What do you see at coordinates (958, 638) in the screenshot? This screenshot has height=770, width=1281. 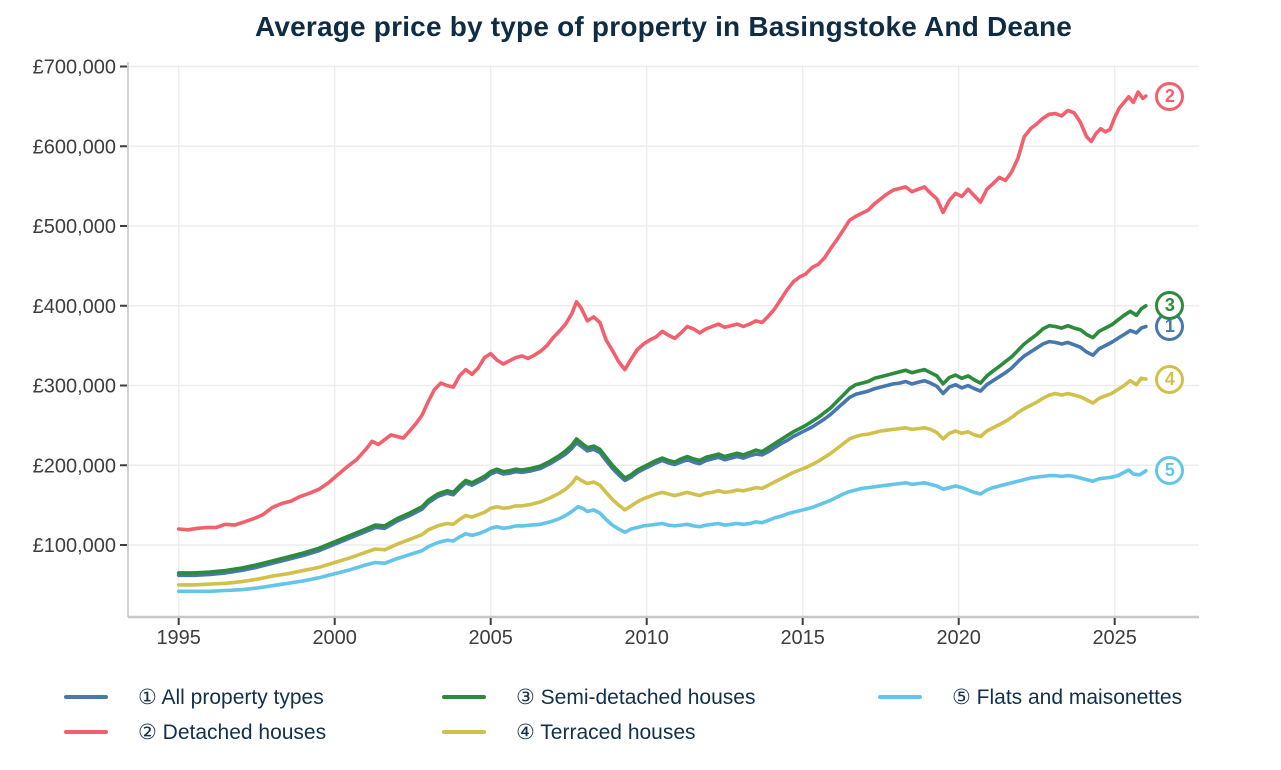 I see `x-axis-label: 2020` at bounding box center [958, 638].